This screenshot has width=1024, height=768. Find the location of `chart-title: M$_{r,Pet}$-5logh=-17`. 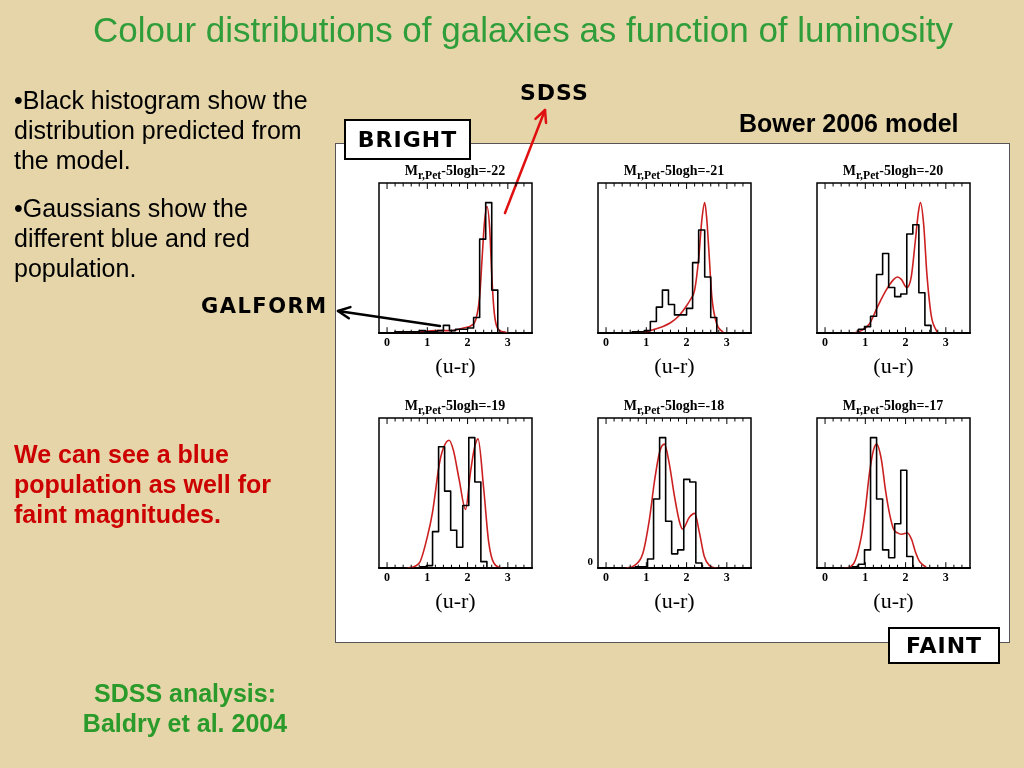

chart-title: M$_{r,Pet}$-5logh=-17 is located at coordinates (893, 407).